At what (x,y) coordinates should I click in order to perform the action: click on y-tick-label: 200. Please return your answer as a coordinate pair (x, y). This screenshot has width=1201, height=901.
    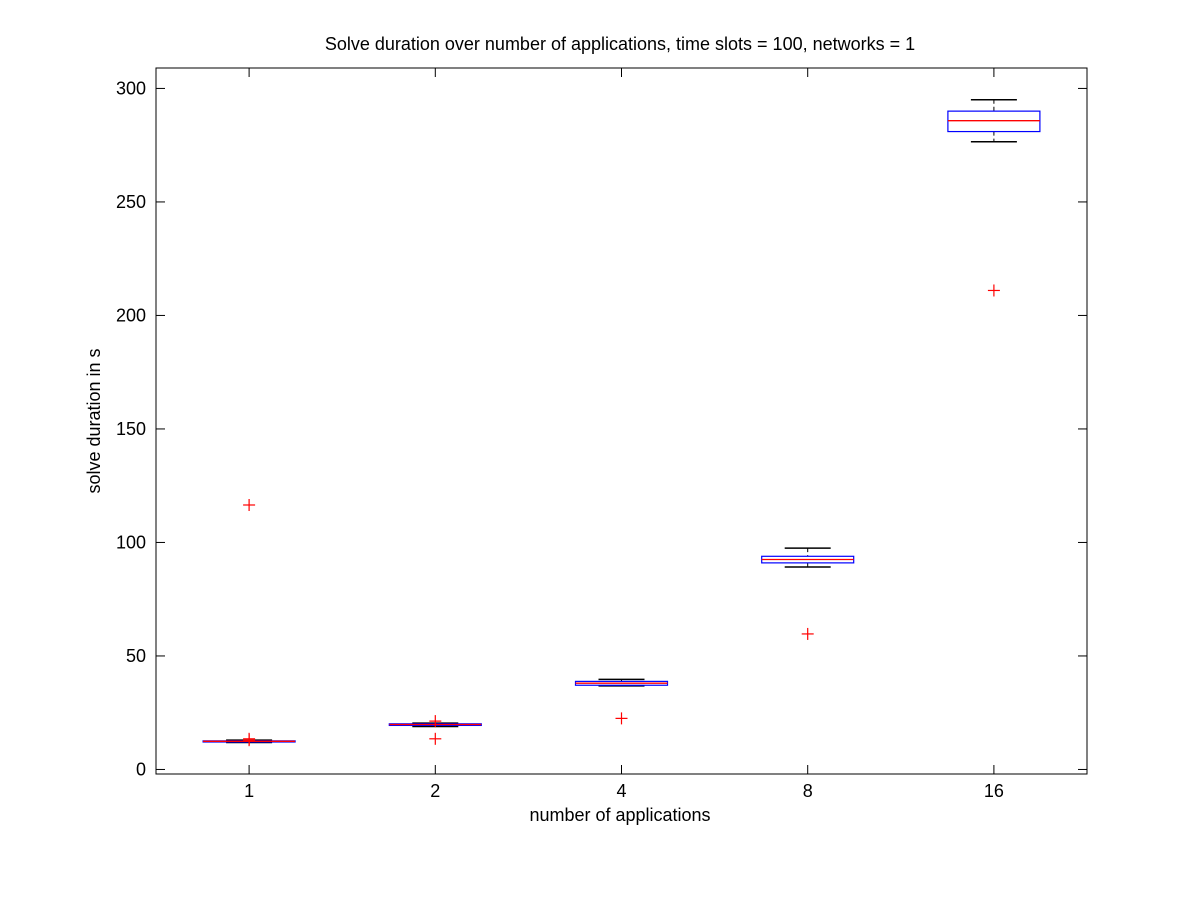
    Looking at the image, I should click on (131, 315).